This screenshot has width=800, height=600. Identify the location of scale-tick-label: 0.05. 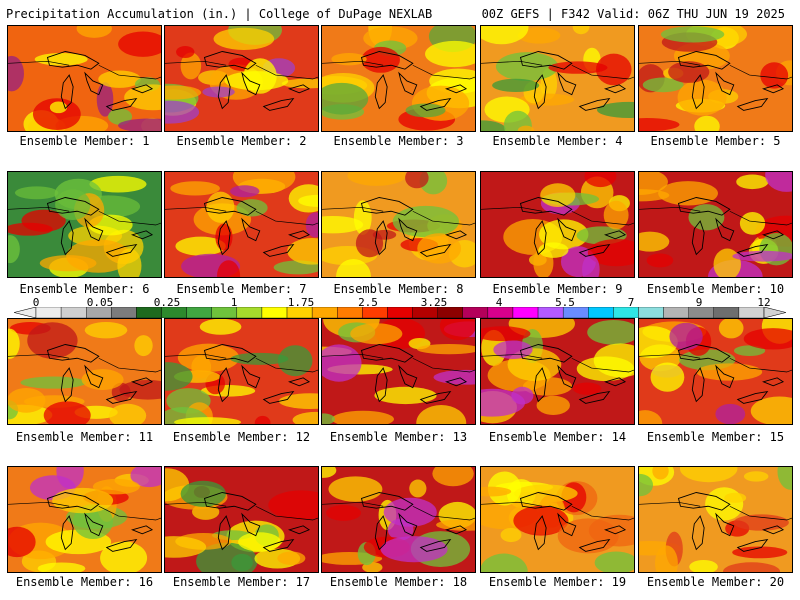
(100, 302).